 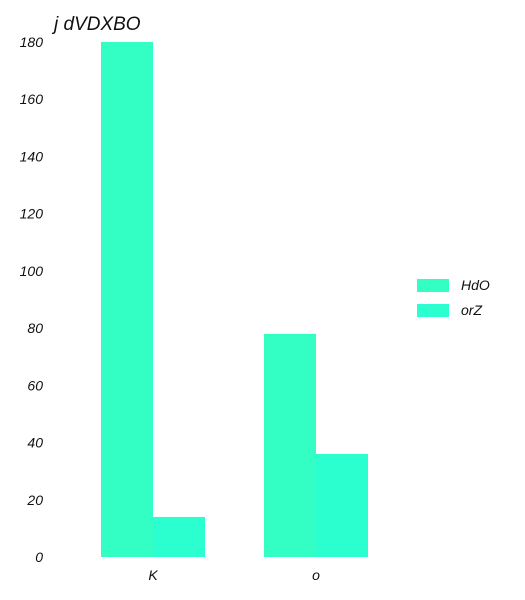 I want to click on y-tick-label: 80, so click(x=35, y=328).